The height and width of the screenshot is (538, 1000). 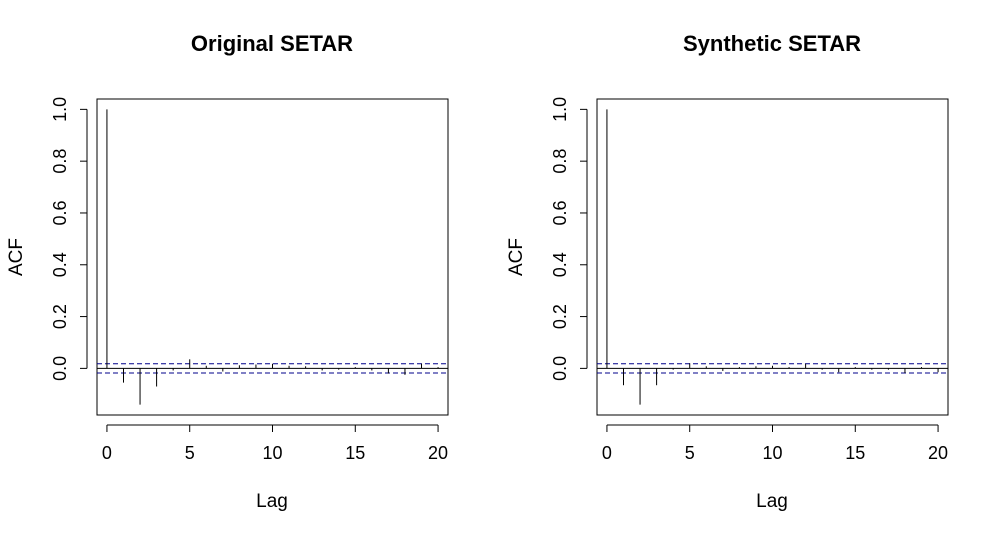 I want to click on chart-title: Synthetic SETAR, so click(x=772, y=43).